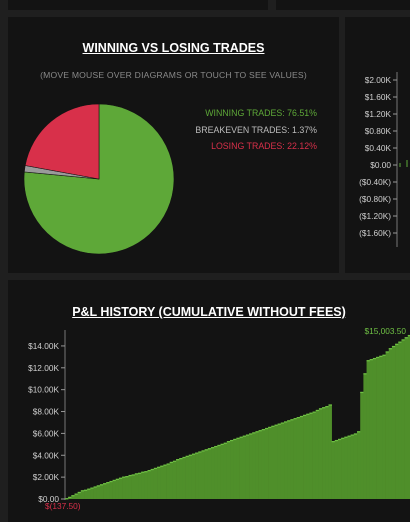 Image resolution: width=410 pixels, height=522 pixels. Describe the element at coordinates (62, 141) in the screenshot. I see `pie-slice-losing` at that location.